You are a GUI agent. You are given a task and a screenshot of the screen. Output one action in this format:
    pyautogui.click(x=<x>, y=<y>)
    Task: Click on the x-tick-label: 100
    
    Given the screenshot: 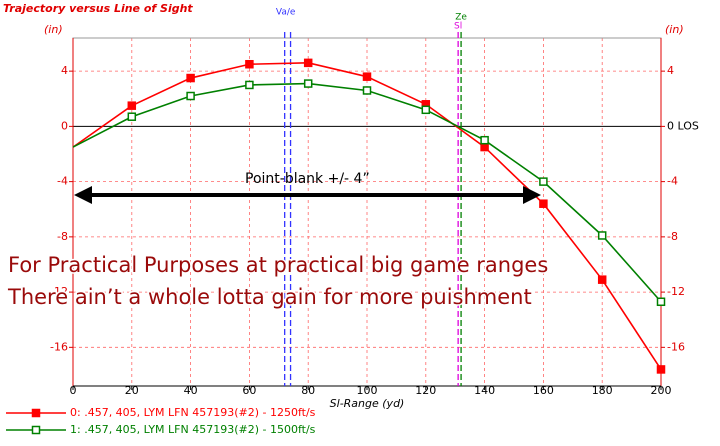 What is the action you would take?
    pyautogui.click(x=367, y=390)
    